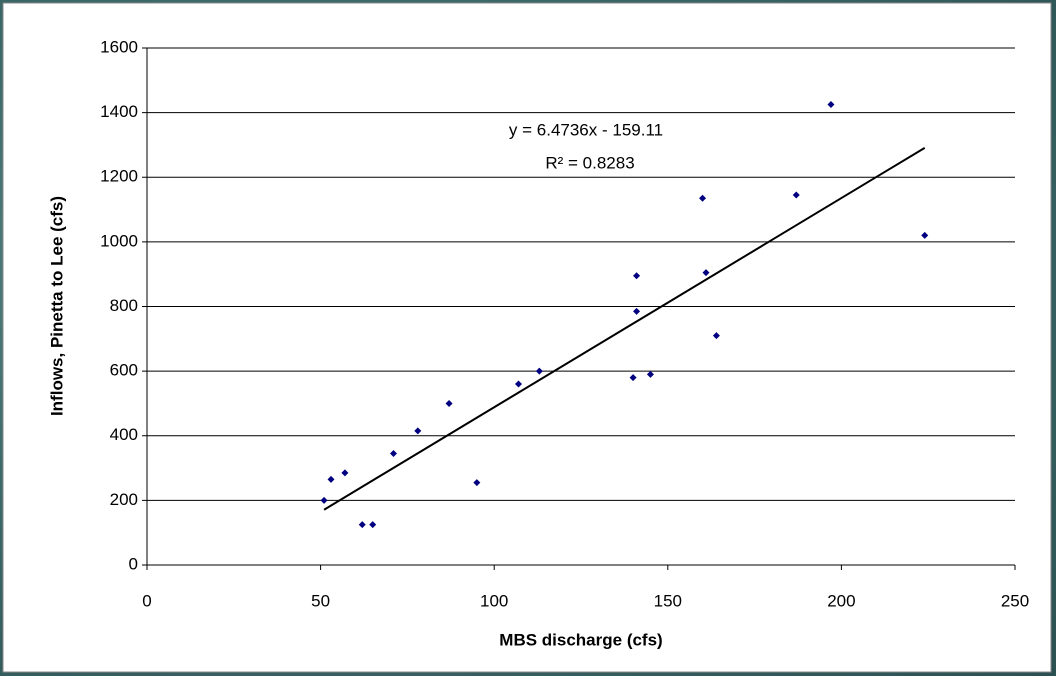 This screenshot has height=676, width=1056. Describe the element at coordinates (124, 499) in the screenshot. I see `y-tick-label: 200` at that location.